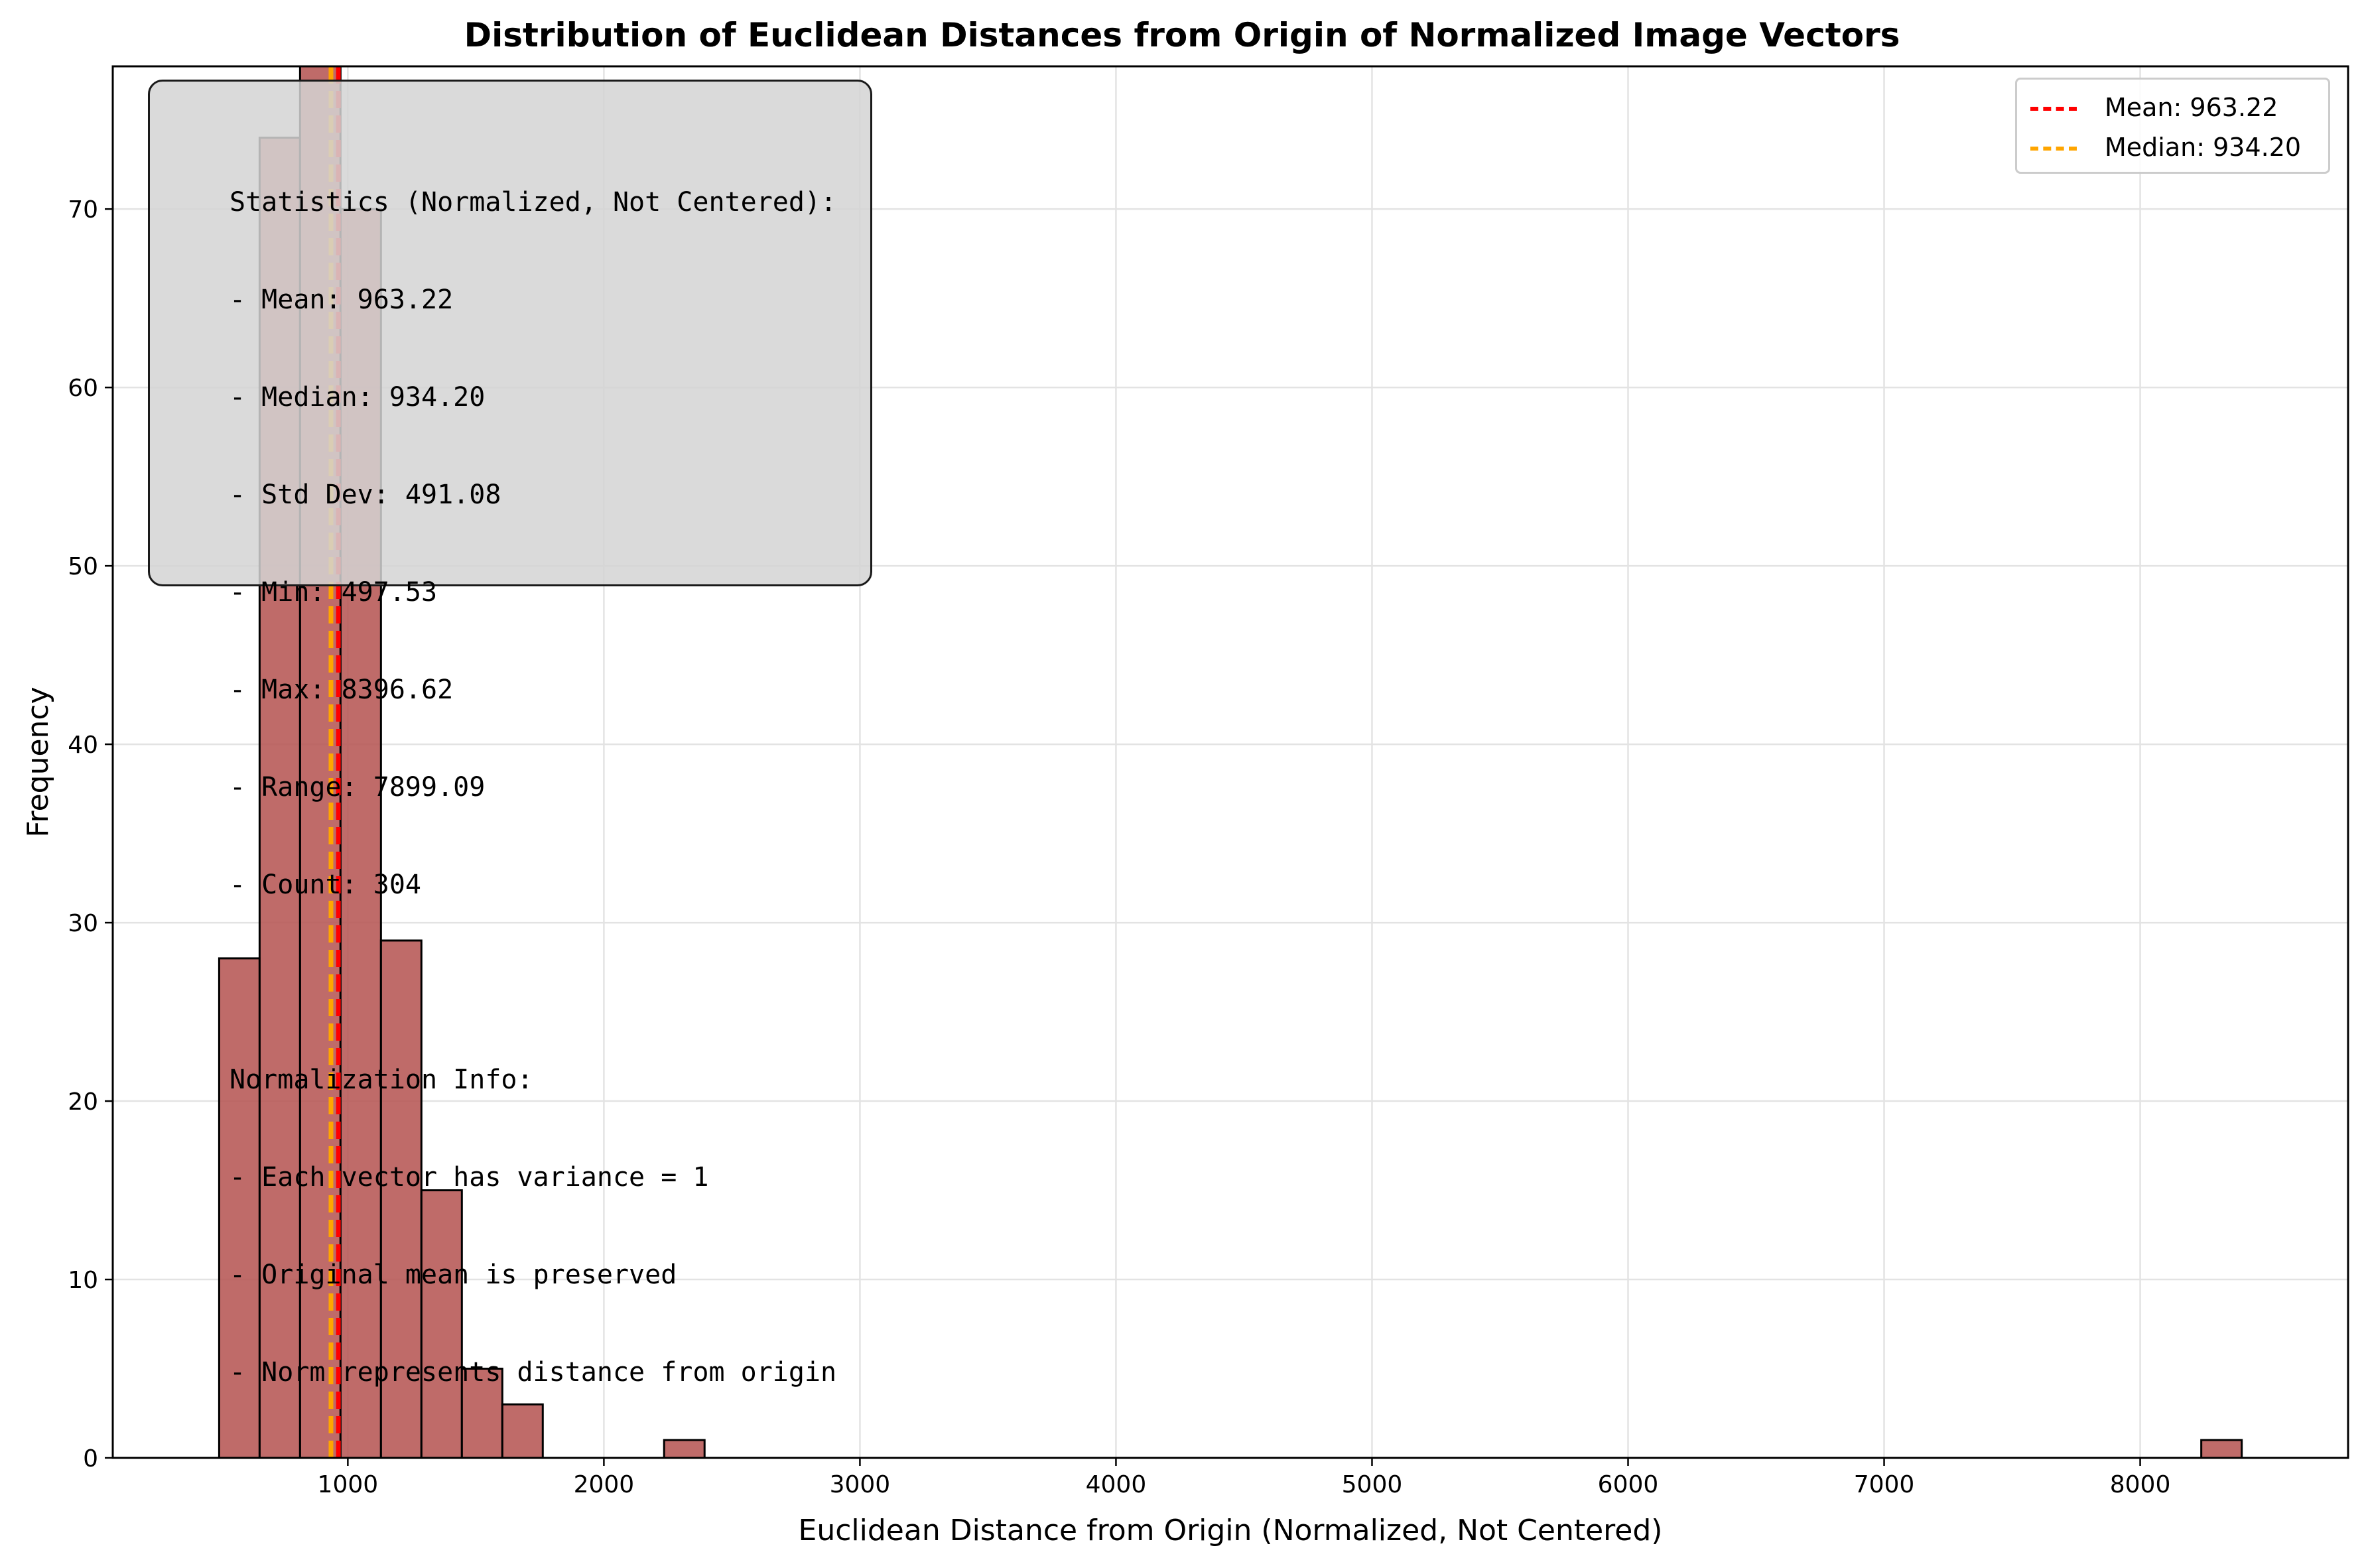 This screenshot has width=2364, height=1568. I want to click on stats-line: - Count: 304, so click(325, 885).